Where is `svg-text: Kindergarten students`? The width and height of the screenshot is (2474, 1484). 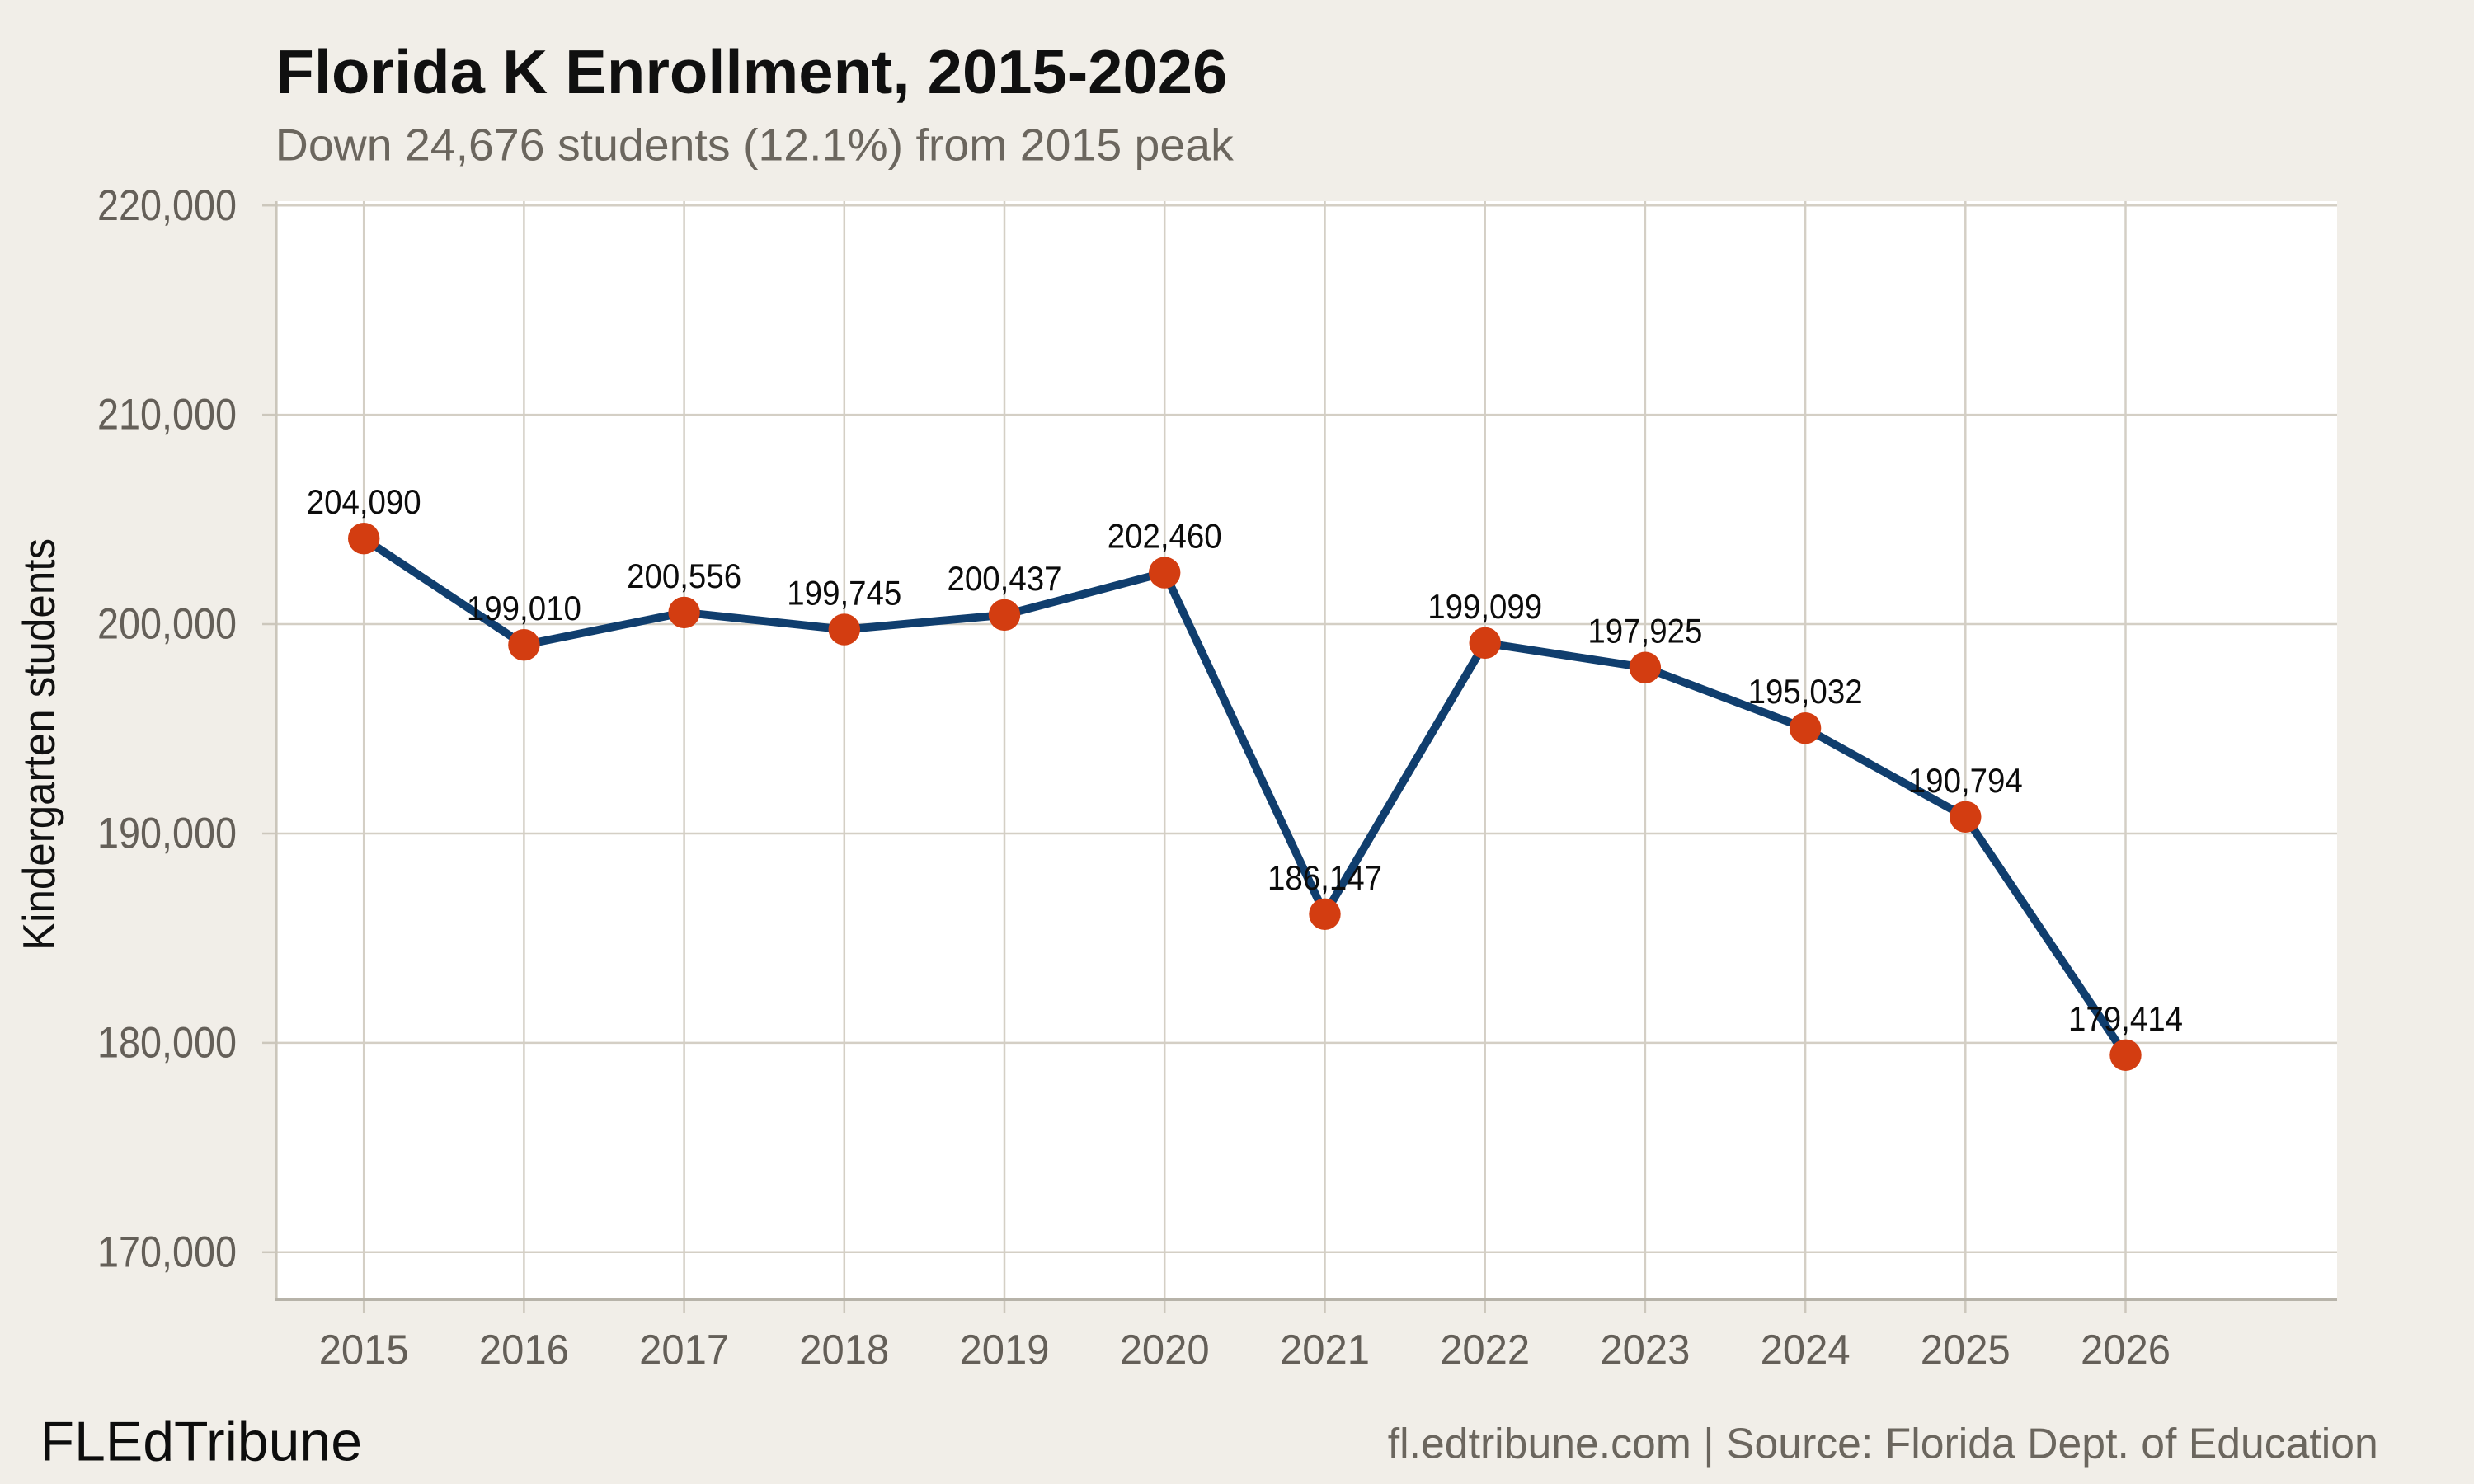 svg-text: Kindergarten students is located at coordinates (38, 744).